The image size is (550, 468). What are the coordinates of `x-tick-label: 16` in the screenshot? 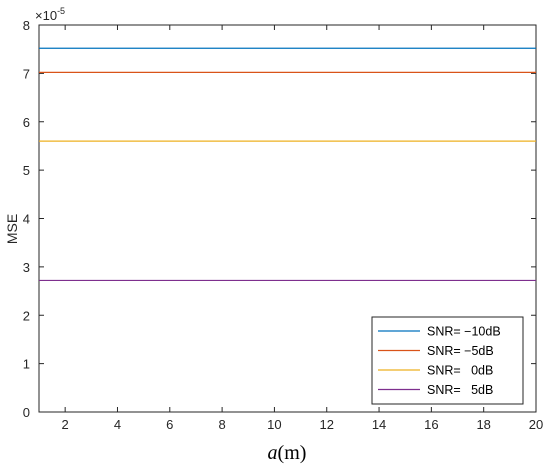 It's located at (431, 424).